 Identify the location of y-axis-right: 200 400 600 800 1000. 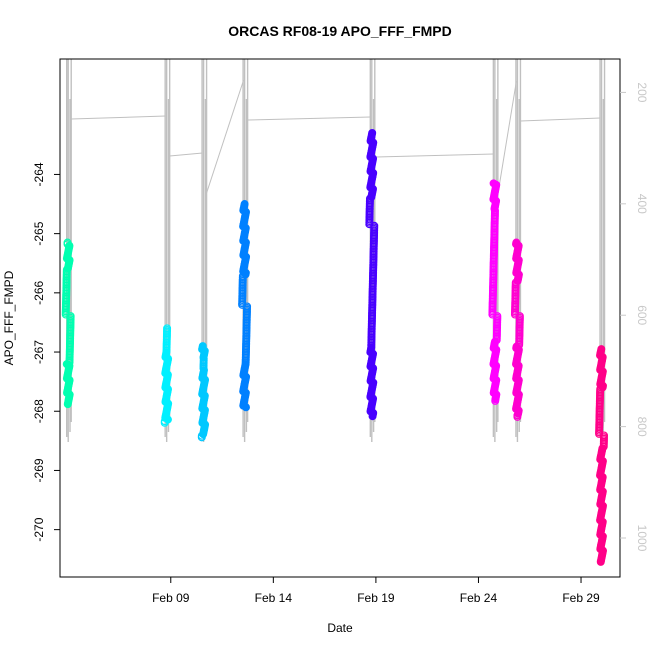
(634, 317).